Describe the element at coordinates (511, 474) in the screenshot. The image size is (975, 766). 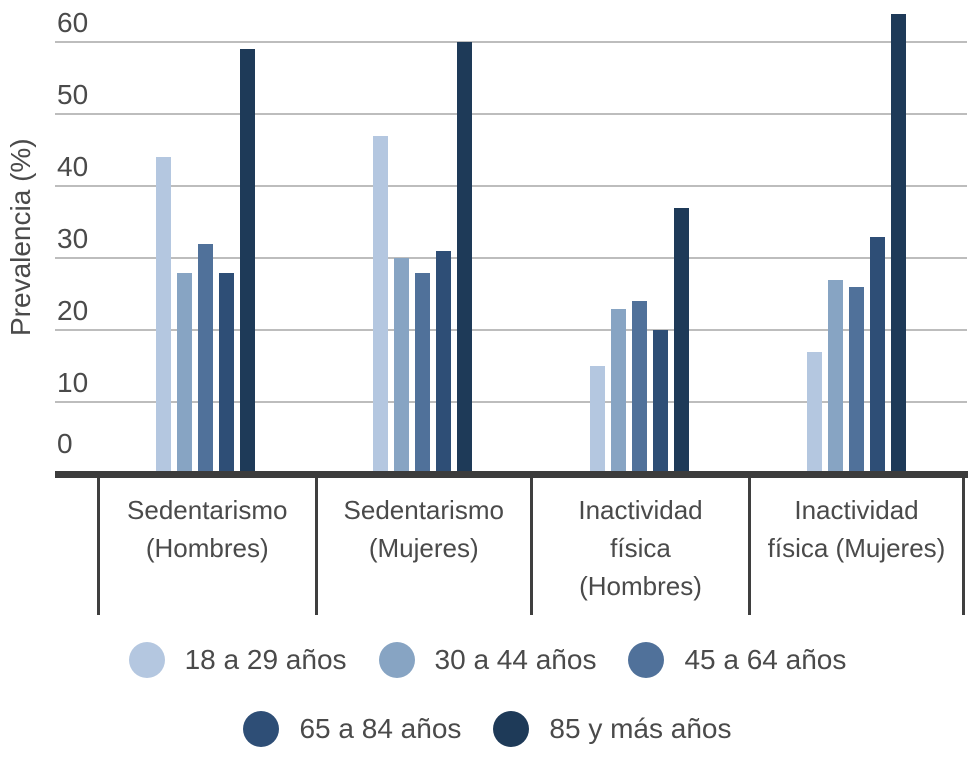
I see `x-axis-line` at that location.